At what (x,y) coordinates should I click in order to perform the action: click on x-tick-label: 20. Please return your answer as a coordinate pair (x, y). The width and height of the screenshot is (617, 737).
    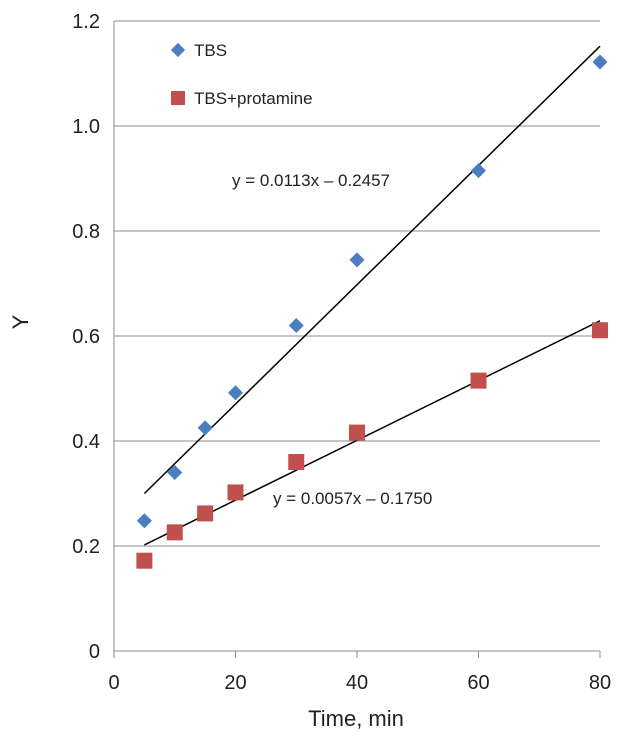
    Looking at the image, I should click on (235, 683).